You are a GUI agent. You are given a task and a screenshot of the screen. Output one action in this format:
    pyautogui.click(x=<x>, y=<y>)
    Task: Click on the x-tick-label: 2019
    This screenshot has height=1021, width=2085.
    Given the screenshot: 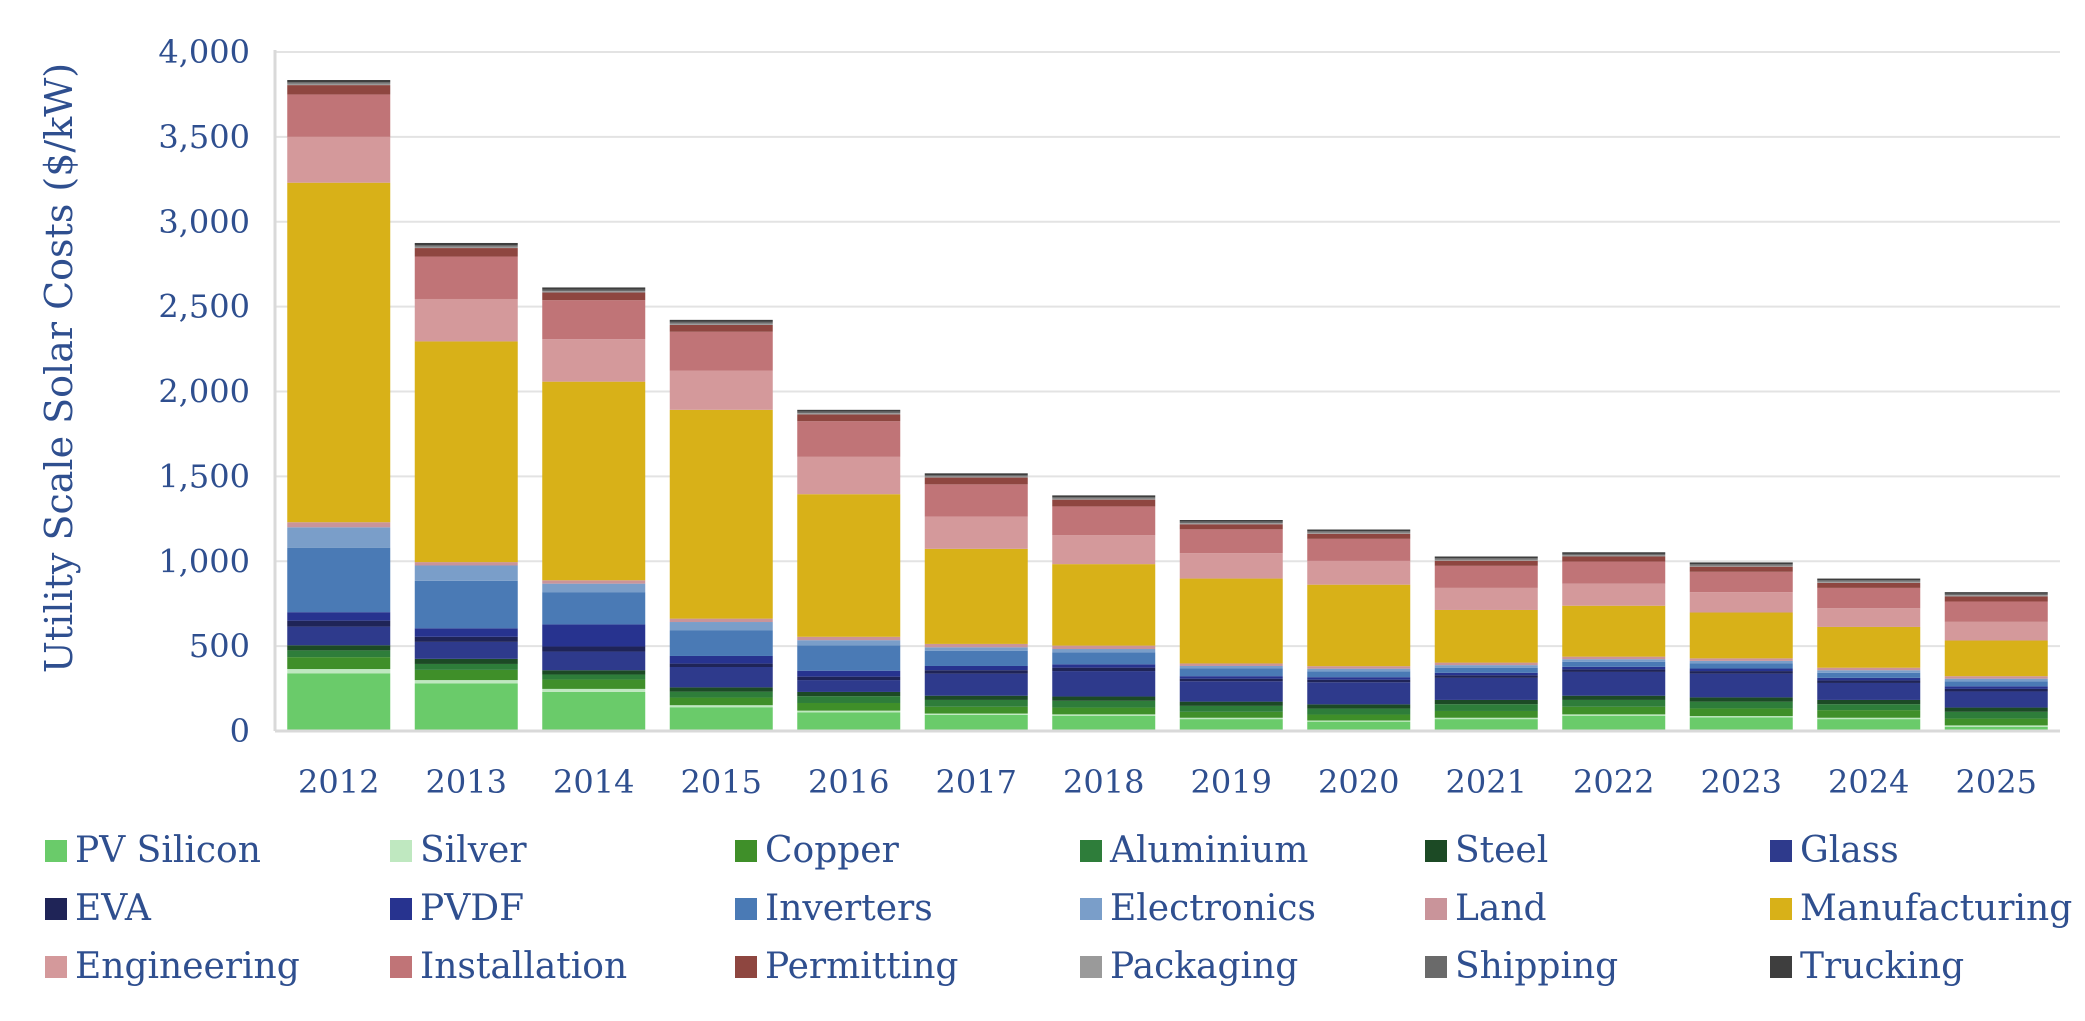 What is the action you would take?
    pyautogui.click(x=1231, y=782)
    